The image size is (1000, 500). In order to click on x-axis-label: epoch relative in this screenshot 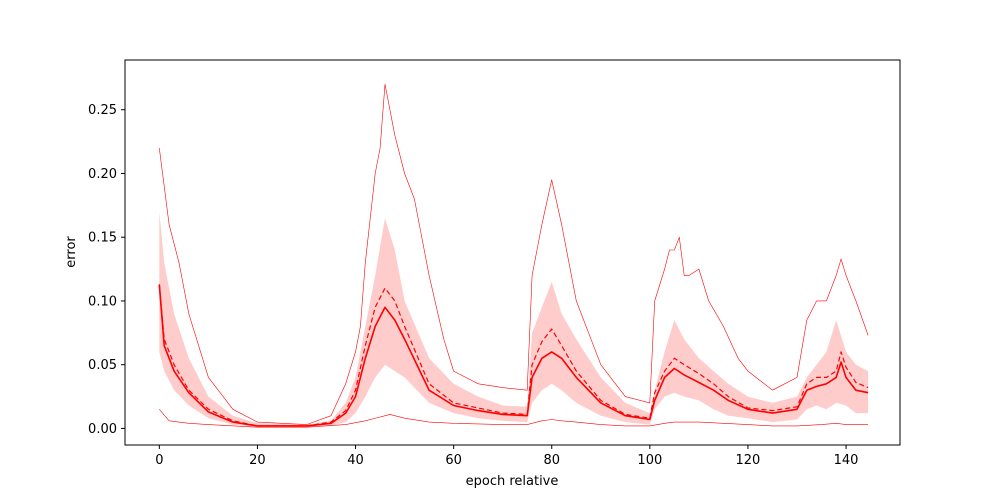, I will do `click(512, 481)`.